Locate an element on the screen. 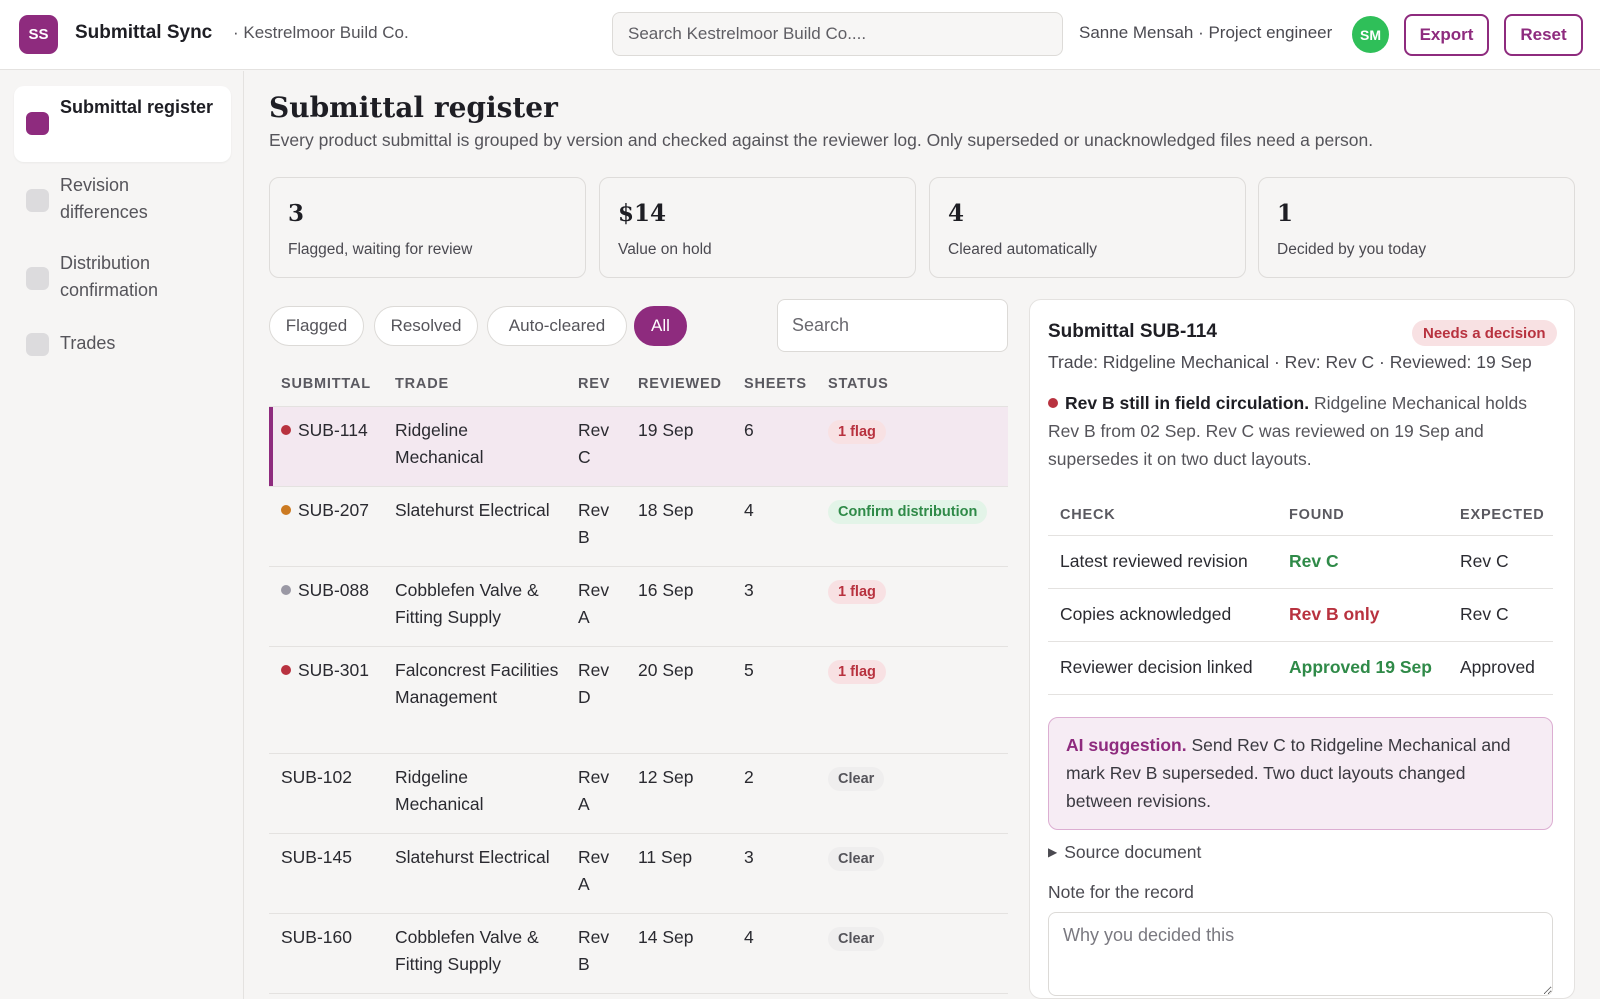  note-label: Note for the record is located at coordinates (1121, 892).